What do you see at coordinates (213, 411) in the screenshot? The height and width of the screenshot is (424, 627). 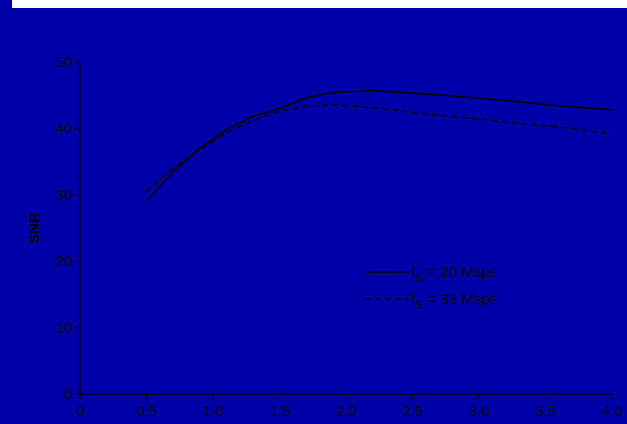 I see `x-tick-label: 1.0` at bounding box center [213, 411].